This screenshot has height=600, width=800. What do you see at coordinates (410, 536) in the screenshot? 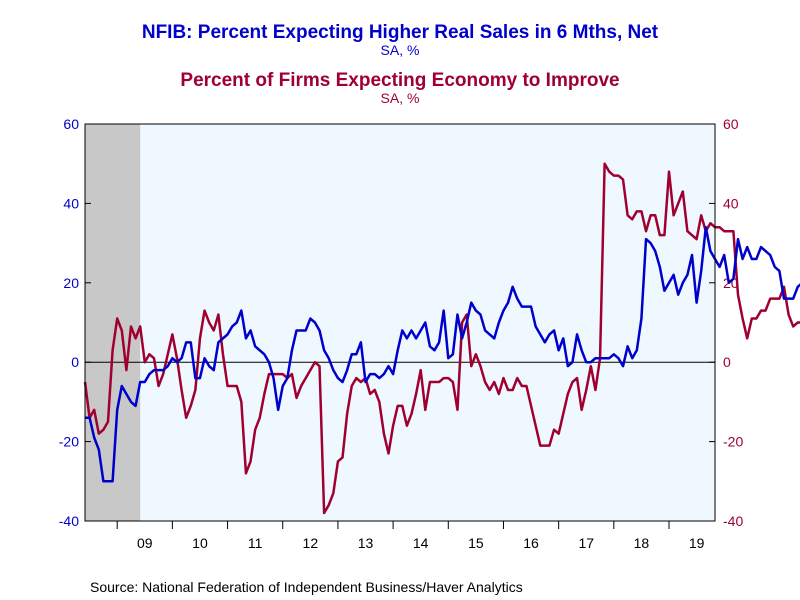
I see `x-axis: 09 10 11 12 13 14 15 16 17 18 19` at bounding box center [410, 536].